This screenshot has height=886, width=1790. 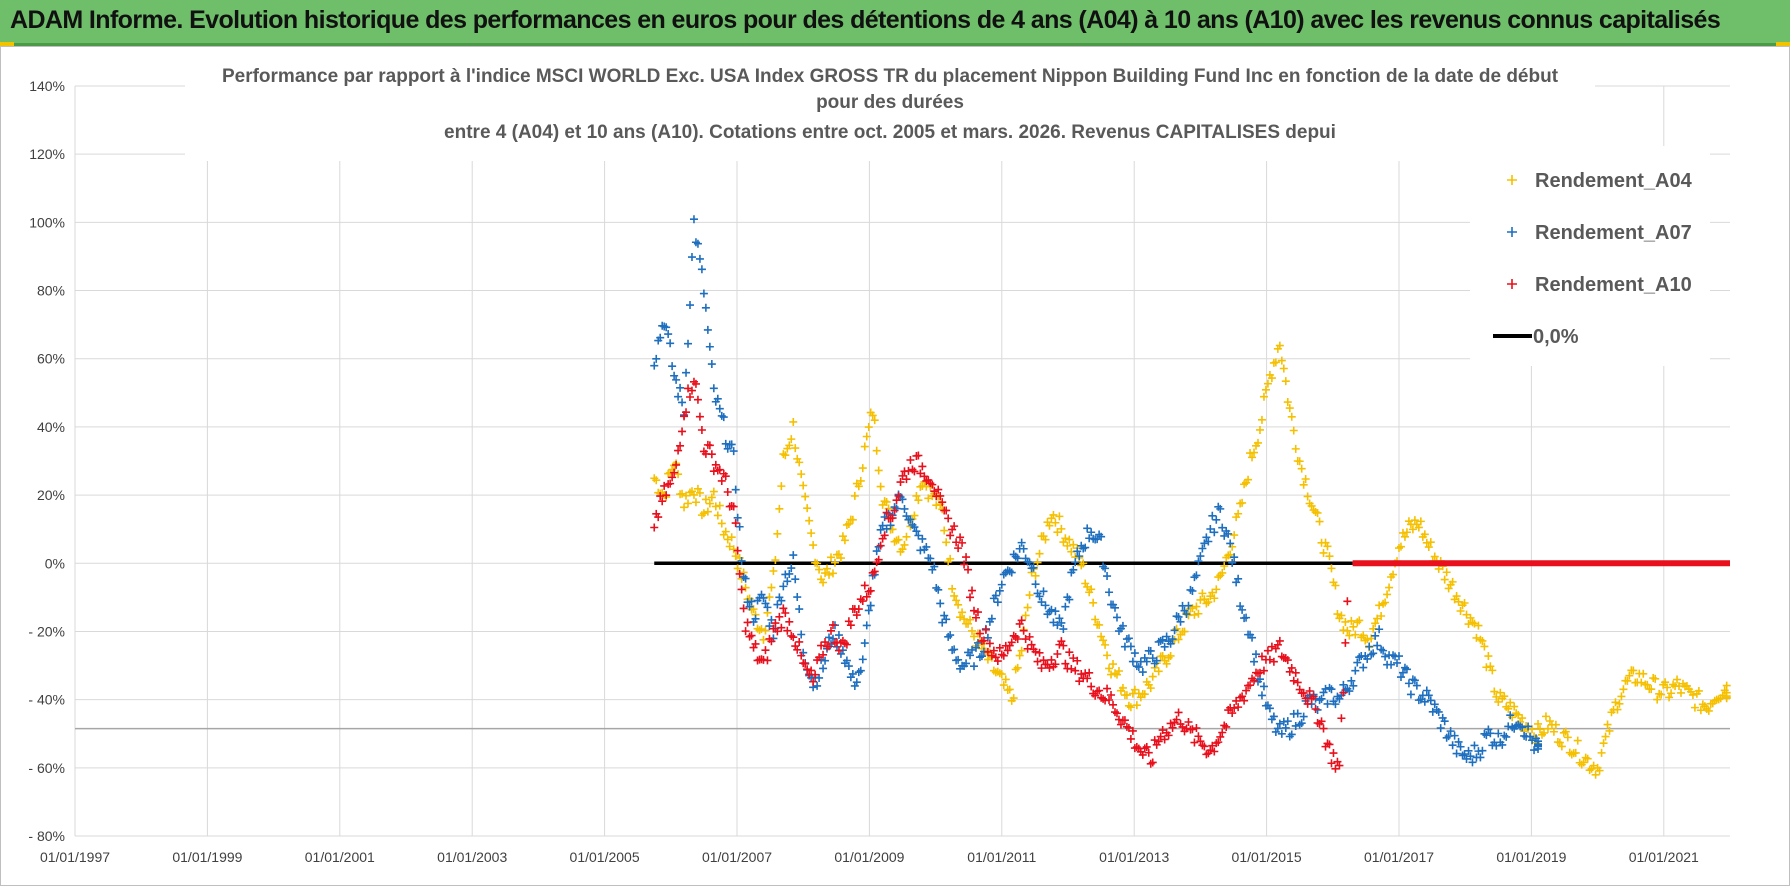 I want to click on y-tick-label: 100%, so click(x=47, y=222).